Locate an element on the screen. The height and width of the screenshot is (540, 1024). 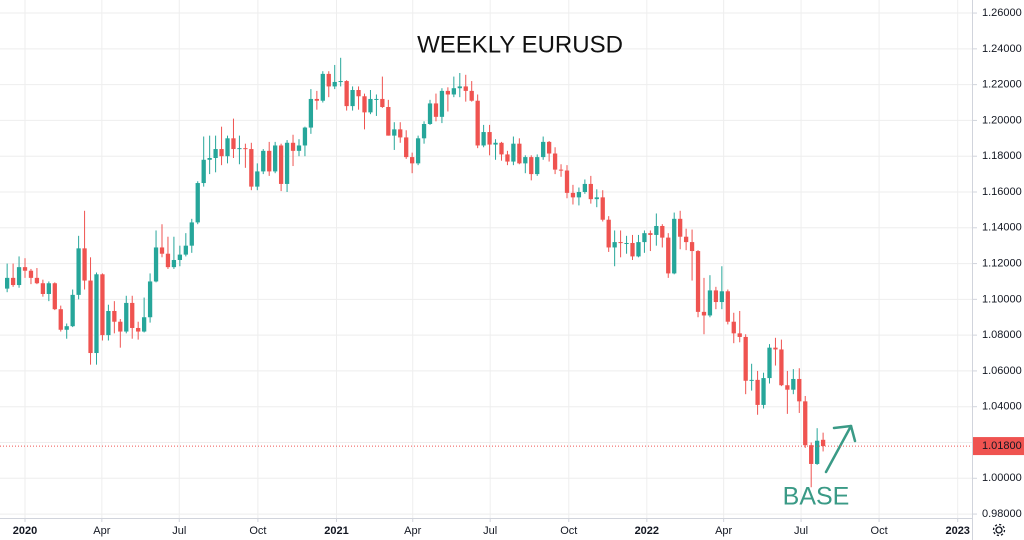
x-tick-label: 2020 is located at coordinates (25, 531).